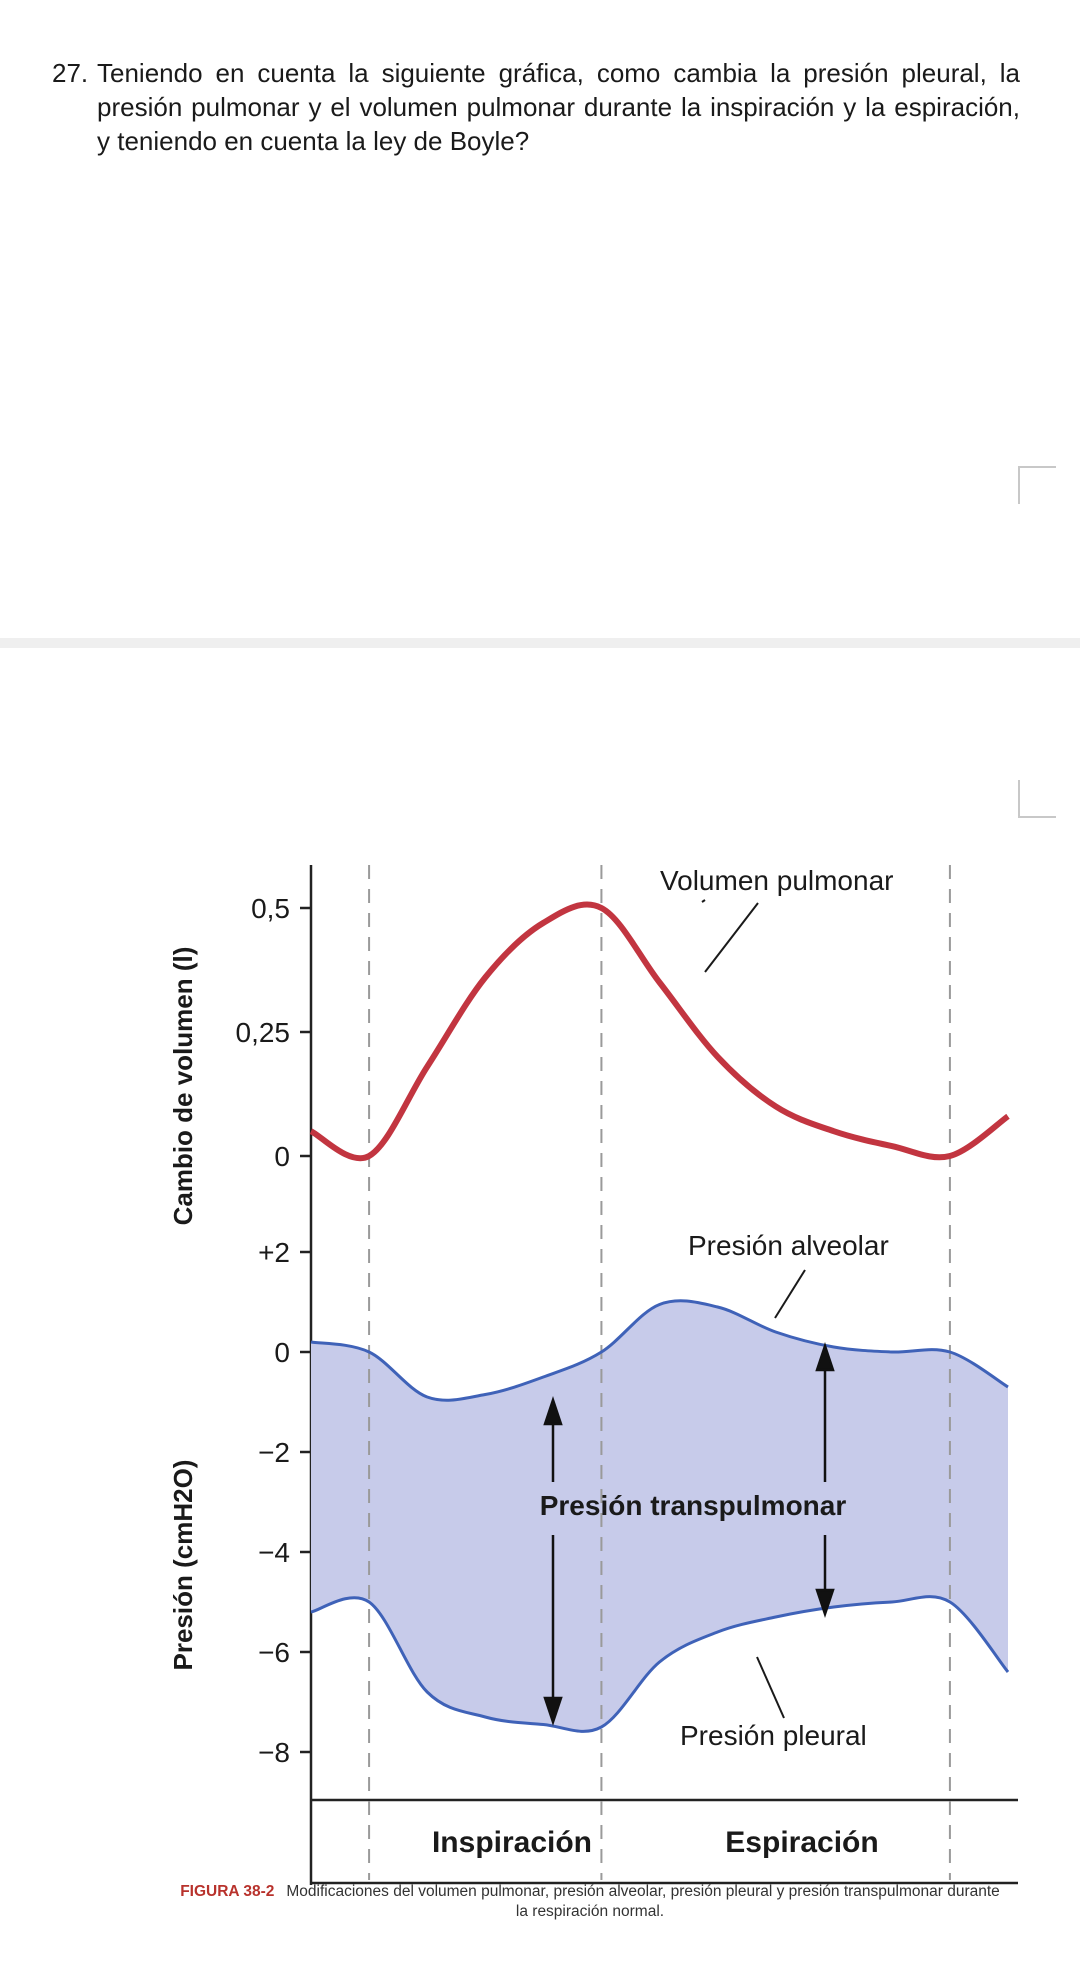 The image size is (1080, 1970). What do you see at coordinates (274, 1452) in the screenshot?
I see `pressure-tick-label-2: −2` at bounding box center [274, 1452].